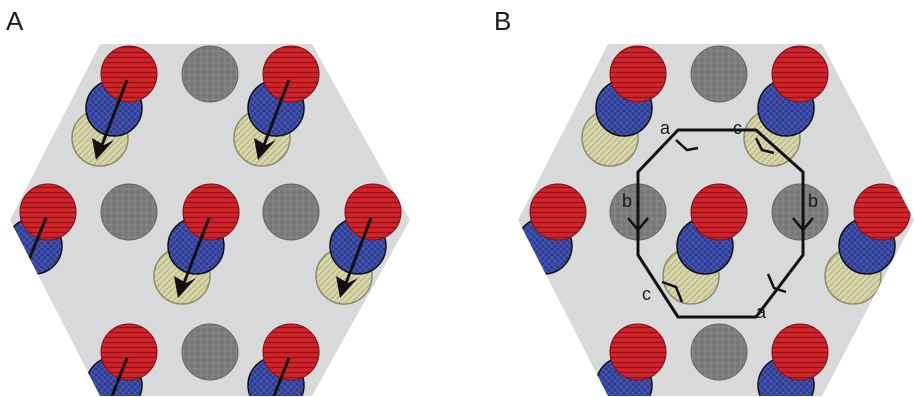  Describe the element at coordinates (15, 21) in the screenshot. I see `panel-label-a: A` at that location.